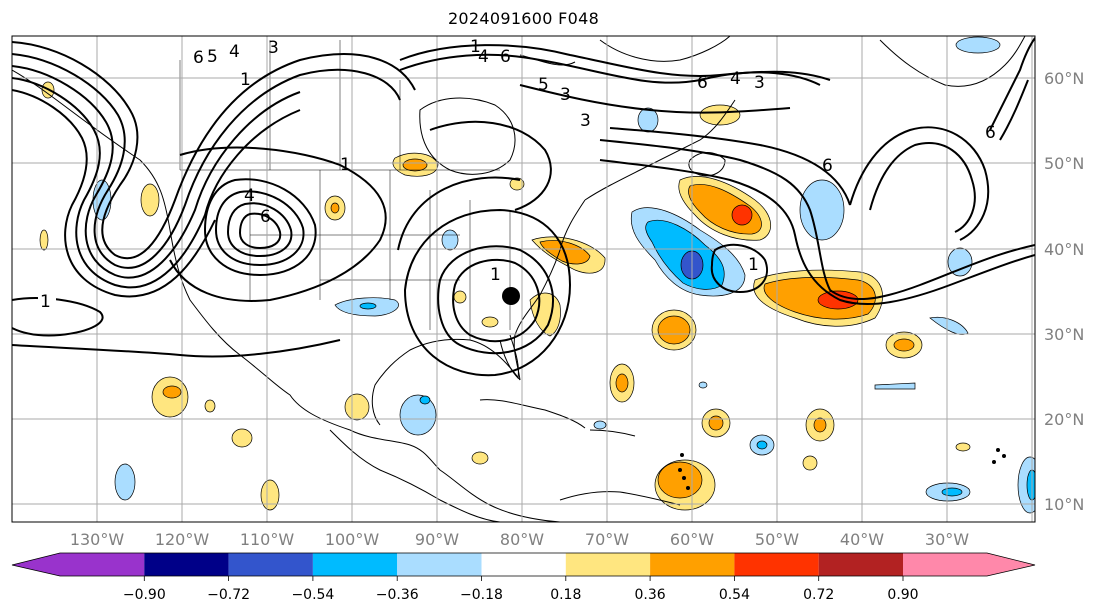  I want to click on colorbar-tick-label: −0.18, so click(481, 595).